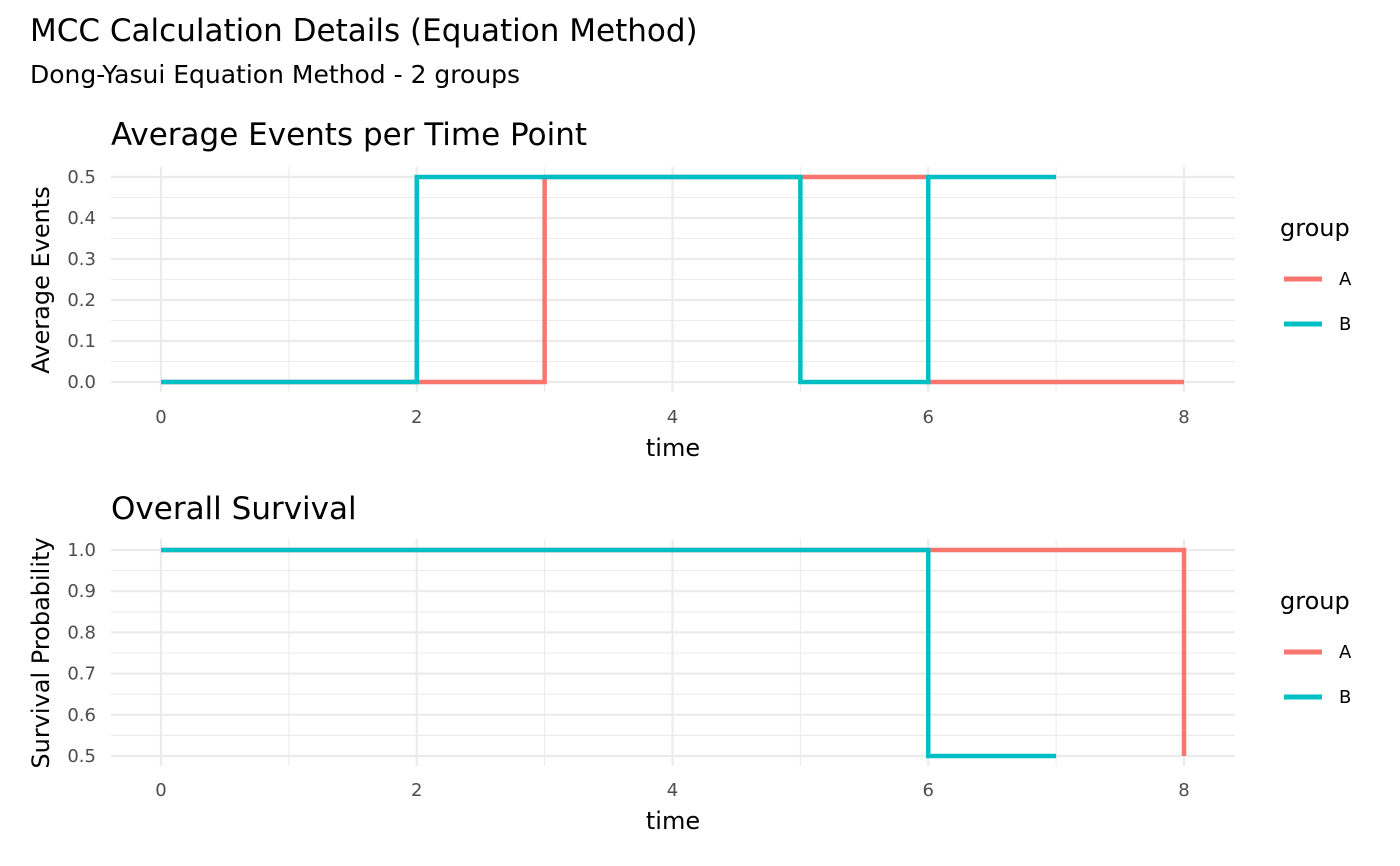 This screenshot has height=866, width=1400. What do you see at coordinates (81, 218) in the screenshot?
I see `y-tick-label: 0.4` at bounding box center [81, 218].